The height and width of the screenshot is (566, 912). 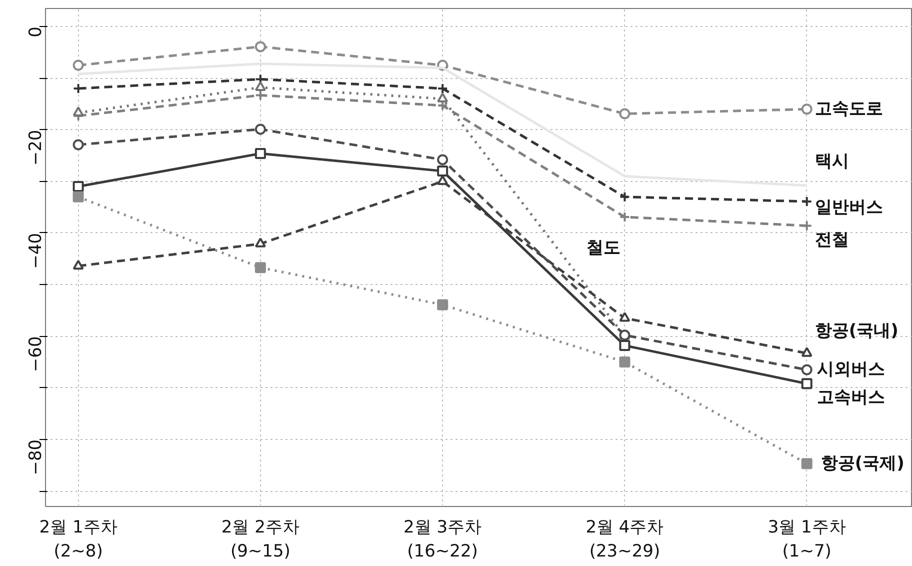 What do you see at coordinates (848, 109) in the screenshot?
I see `series-label: 고속도로` at bounding box center [848, 109].